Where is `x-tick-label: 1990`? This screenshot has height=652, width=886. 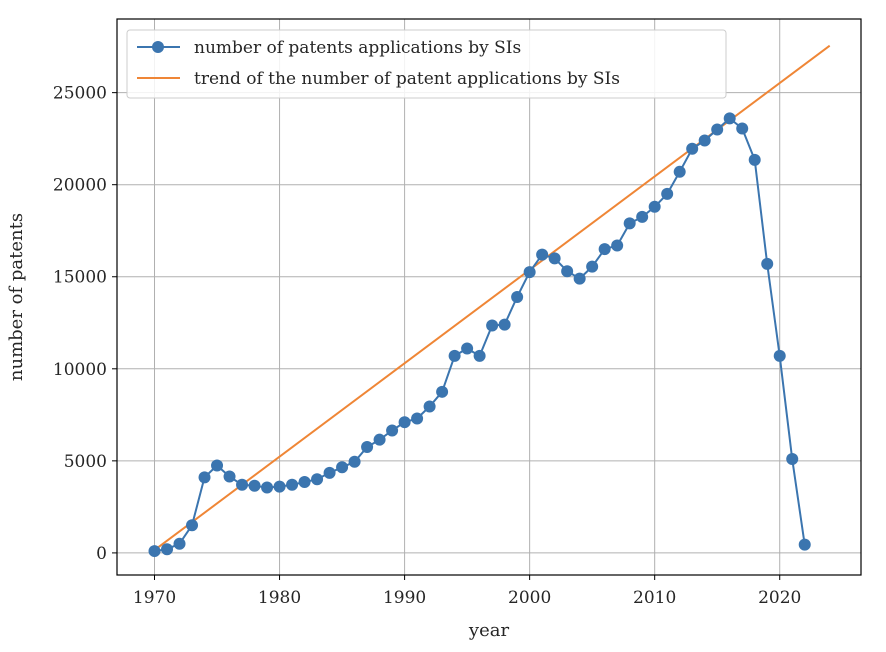 x-tick-label: 1990 is located at coordinates (404, 598).